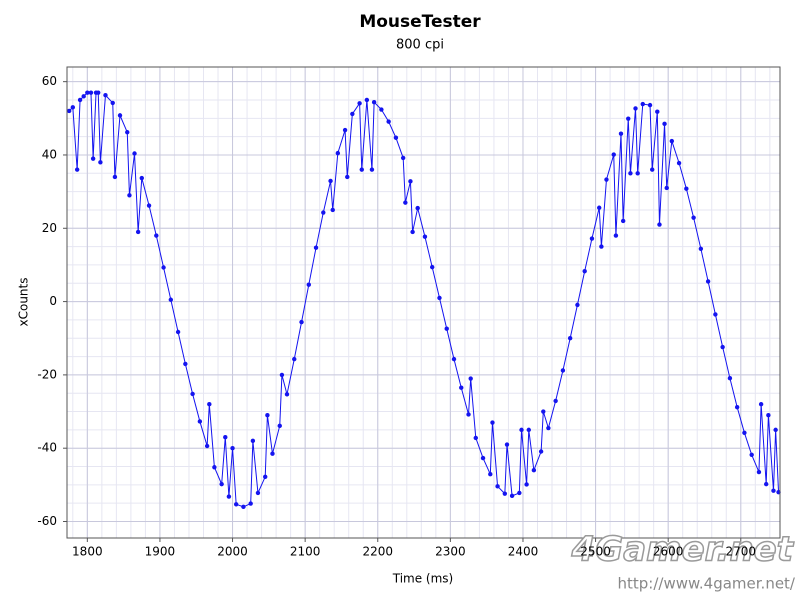 This screenshot has height=600, width=800. What do you see at coordinates (420, 22) in the screenshot?
I see `chart-title: MouseTester` at bounding box center [420, 22].